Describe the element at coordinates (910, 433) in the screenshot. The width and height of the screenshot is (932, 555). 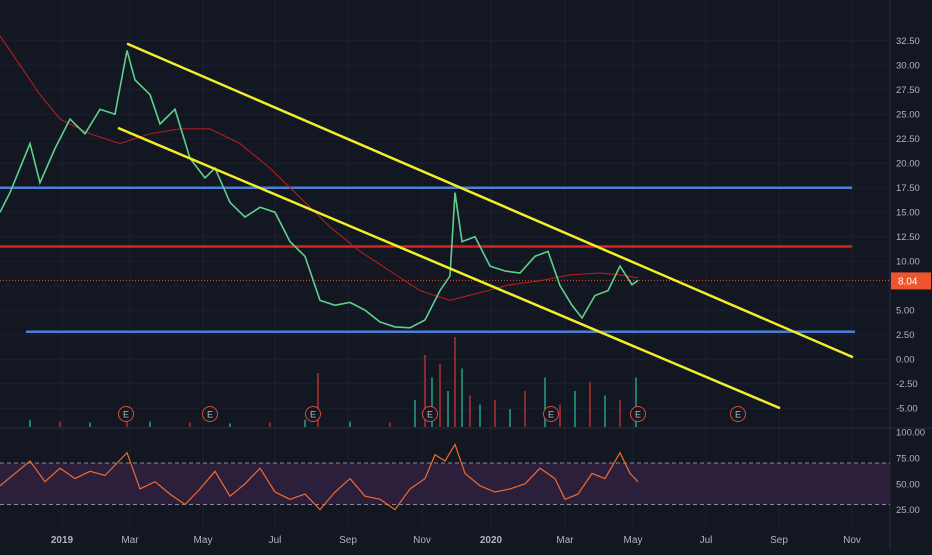
I see `rsi-tick-label: 100.00` at that location.